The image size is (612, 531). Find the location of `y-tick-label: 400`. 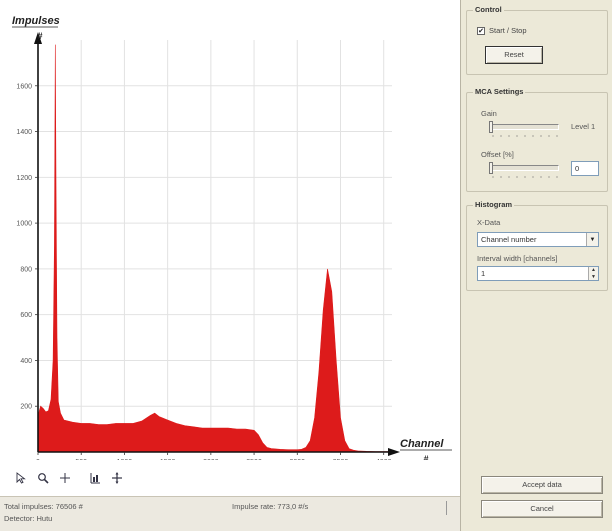

y-tick-label: 400 is located at coordinates (26, 361).